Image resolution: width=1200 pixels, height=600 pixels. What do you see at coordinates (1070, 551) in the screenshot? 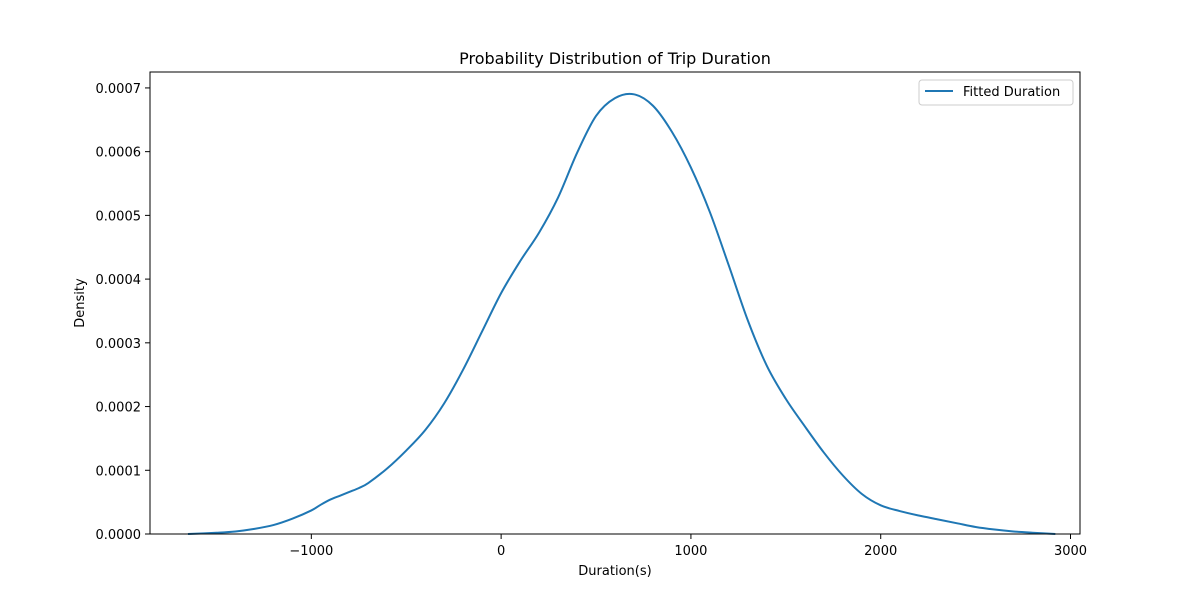
I see `x-tick-label: 3000` at bounding box center [1070, 551].